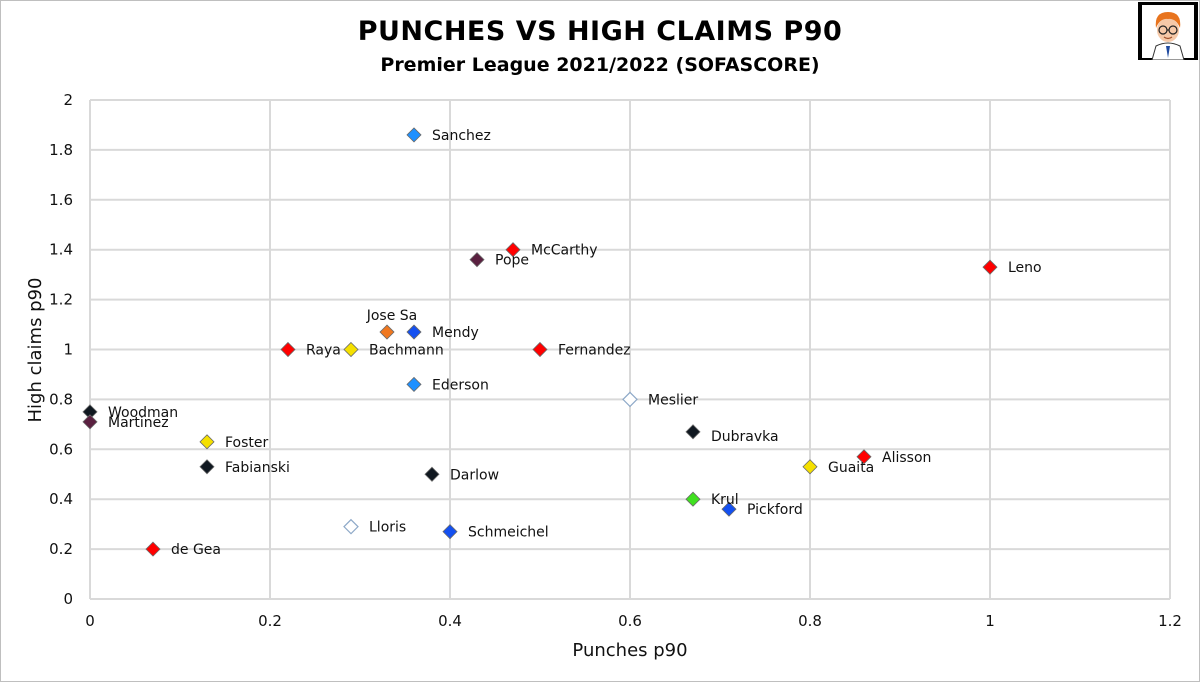 This screenshot has width=1200, height=682. Describe the element at coordinates (270, 621) in the screenshot. I see `x-tick-label: 0.2` at that location.